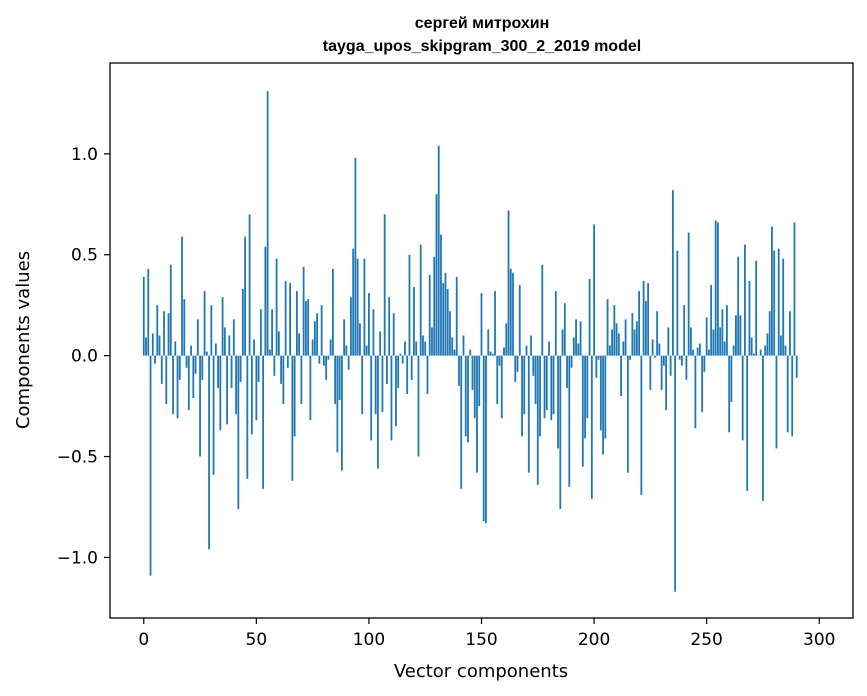 This screenshot has height=696, width=867. Describe the element at coordinates (482, 46) in the screenshot. I see `chart-subtitle: tayga_upos_skipgram_300_2_2019 model` at that location.